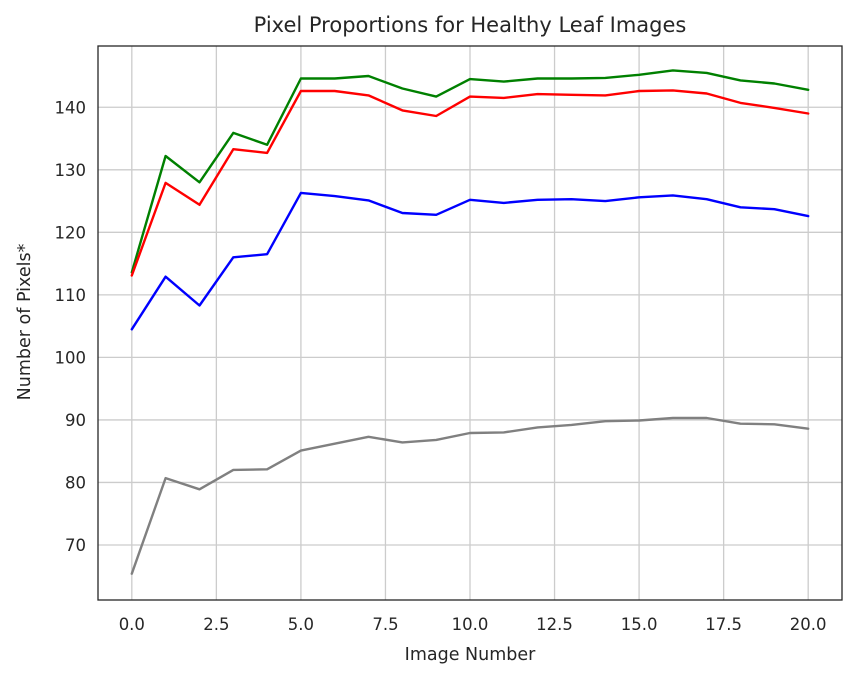 This screenshot has width=856, height=678. Describe the element at coordinates (639, 624) in the screenshot. I see `x-tick-label: 15.0` at that location.